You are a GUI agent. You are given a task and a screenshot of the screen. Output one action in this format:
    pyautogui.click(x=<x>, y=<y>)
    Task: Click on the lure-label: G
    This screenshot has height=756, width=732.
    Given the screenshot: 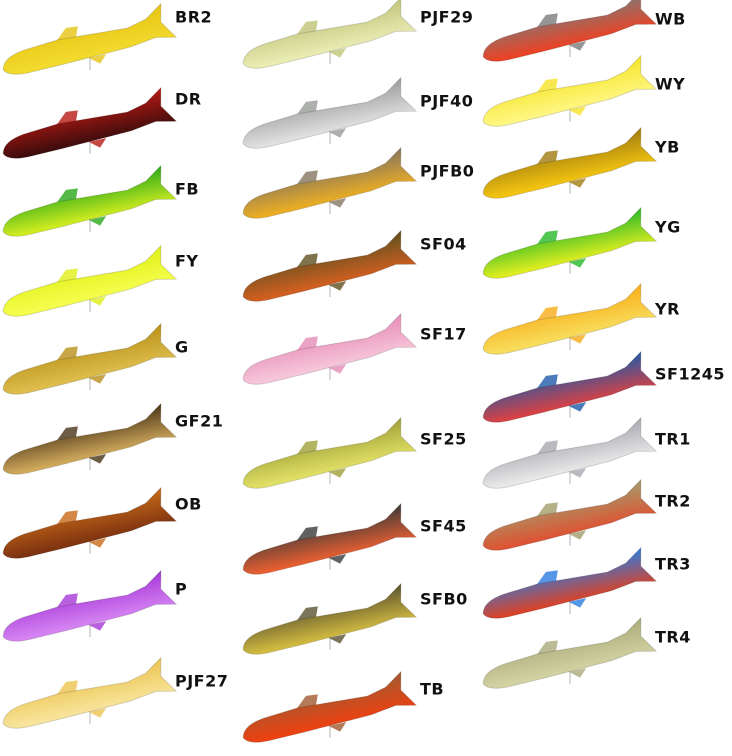 What is the action you would take?
    pyautogui.click(x=182, y=347)
    